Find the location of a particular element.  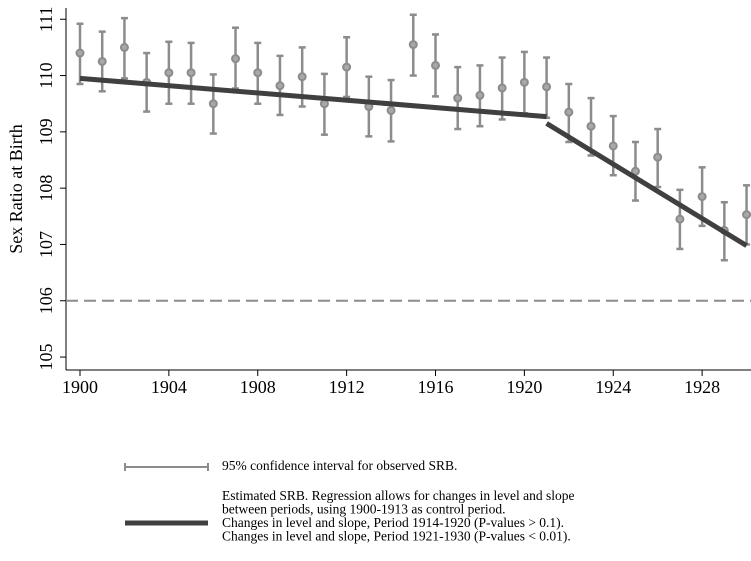

y-tick-label: 107 is located at coordinates (46, 244).